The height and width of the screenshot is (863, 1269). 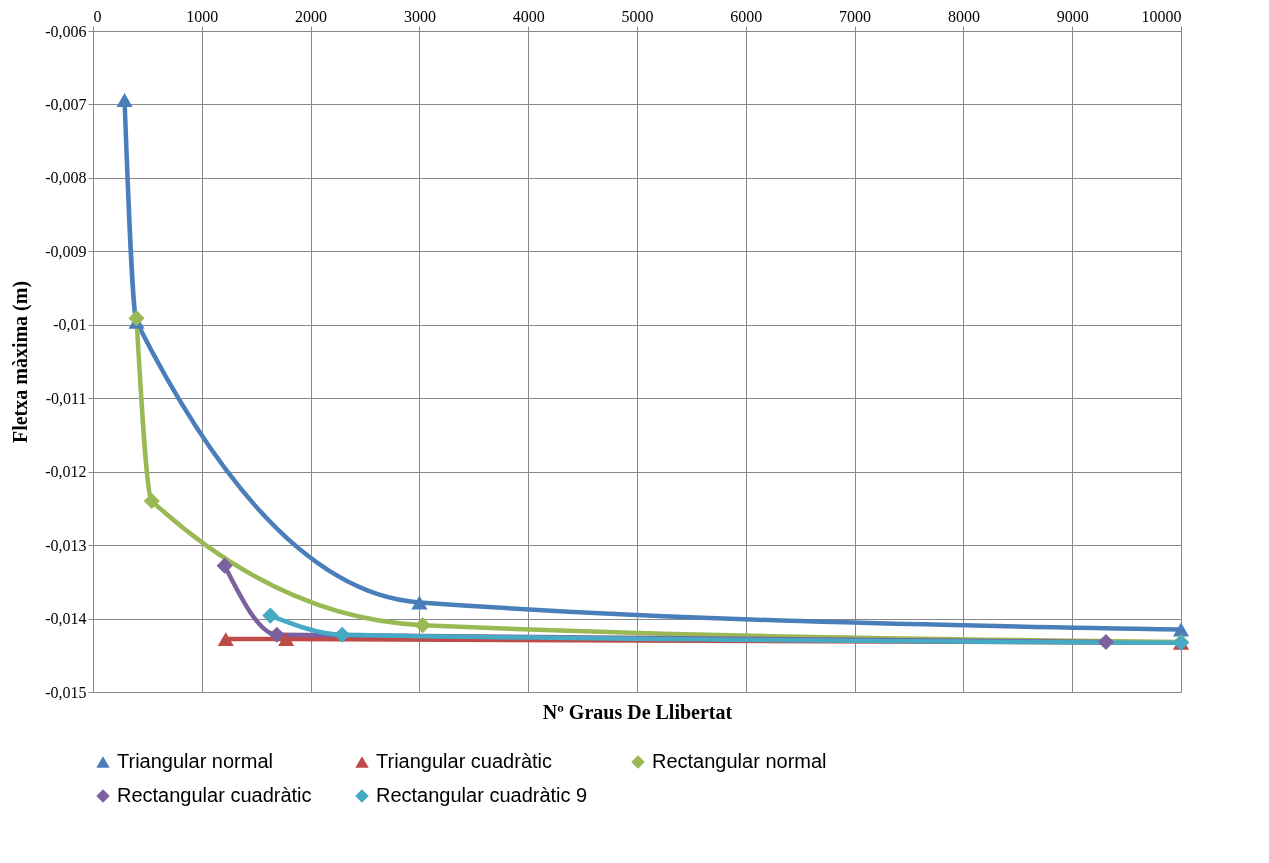 I want to click on x-tick-label: 1000, so click(x=202, y=16).